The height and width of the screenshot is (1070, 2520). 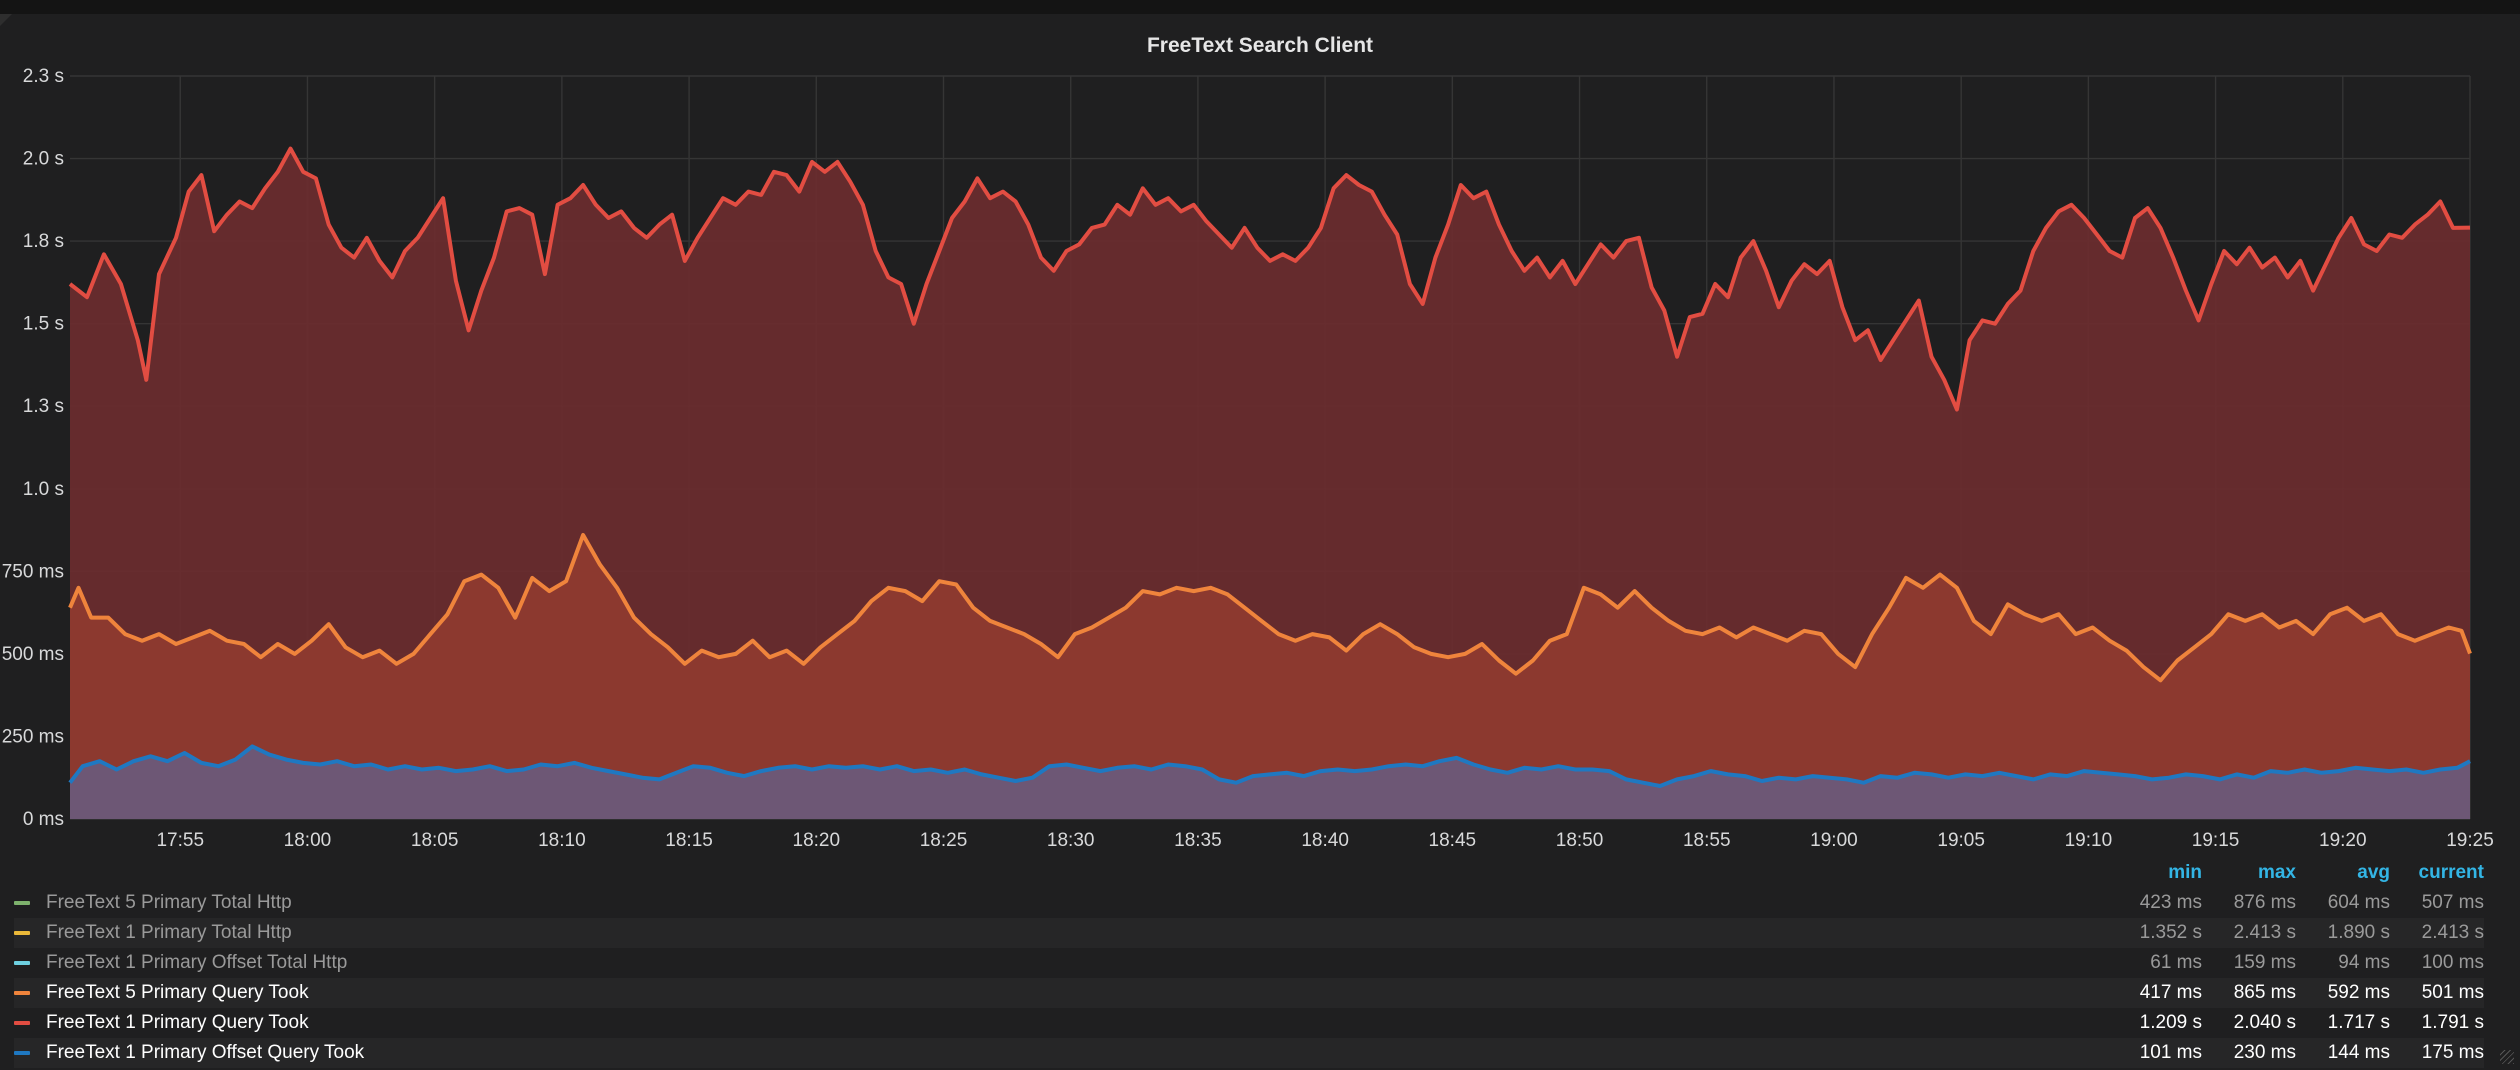 I want to click on x-tick-label: 19:20, so click(x=2343, y=840).